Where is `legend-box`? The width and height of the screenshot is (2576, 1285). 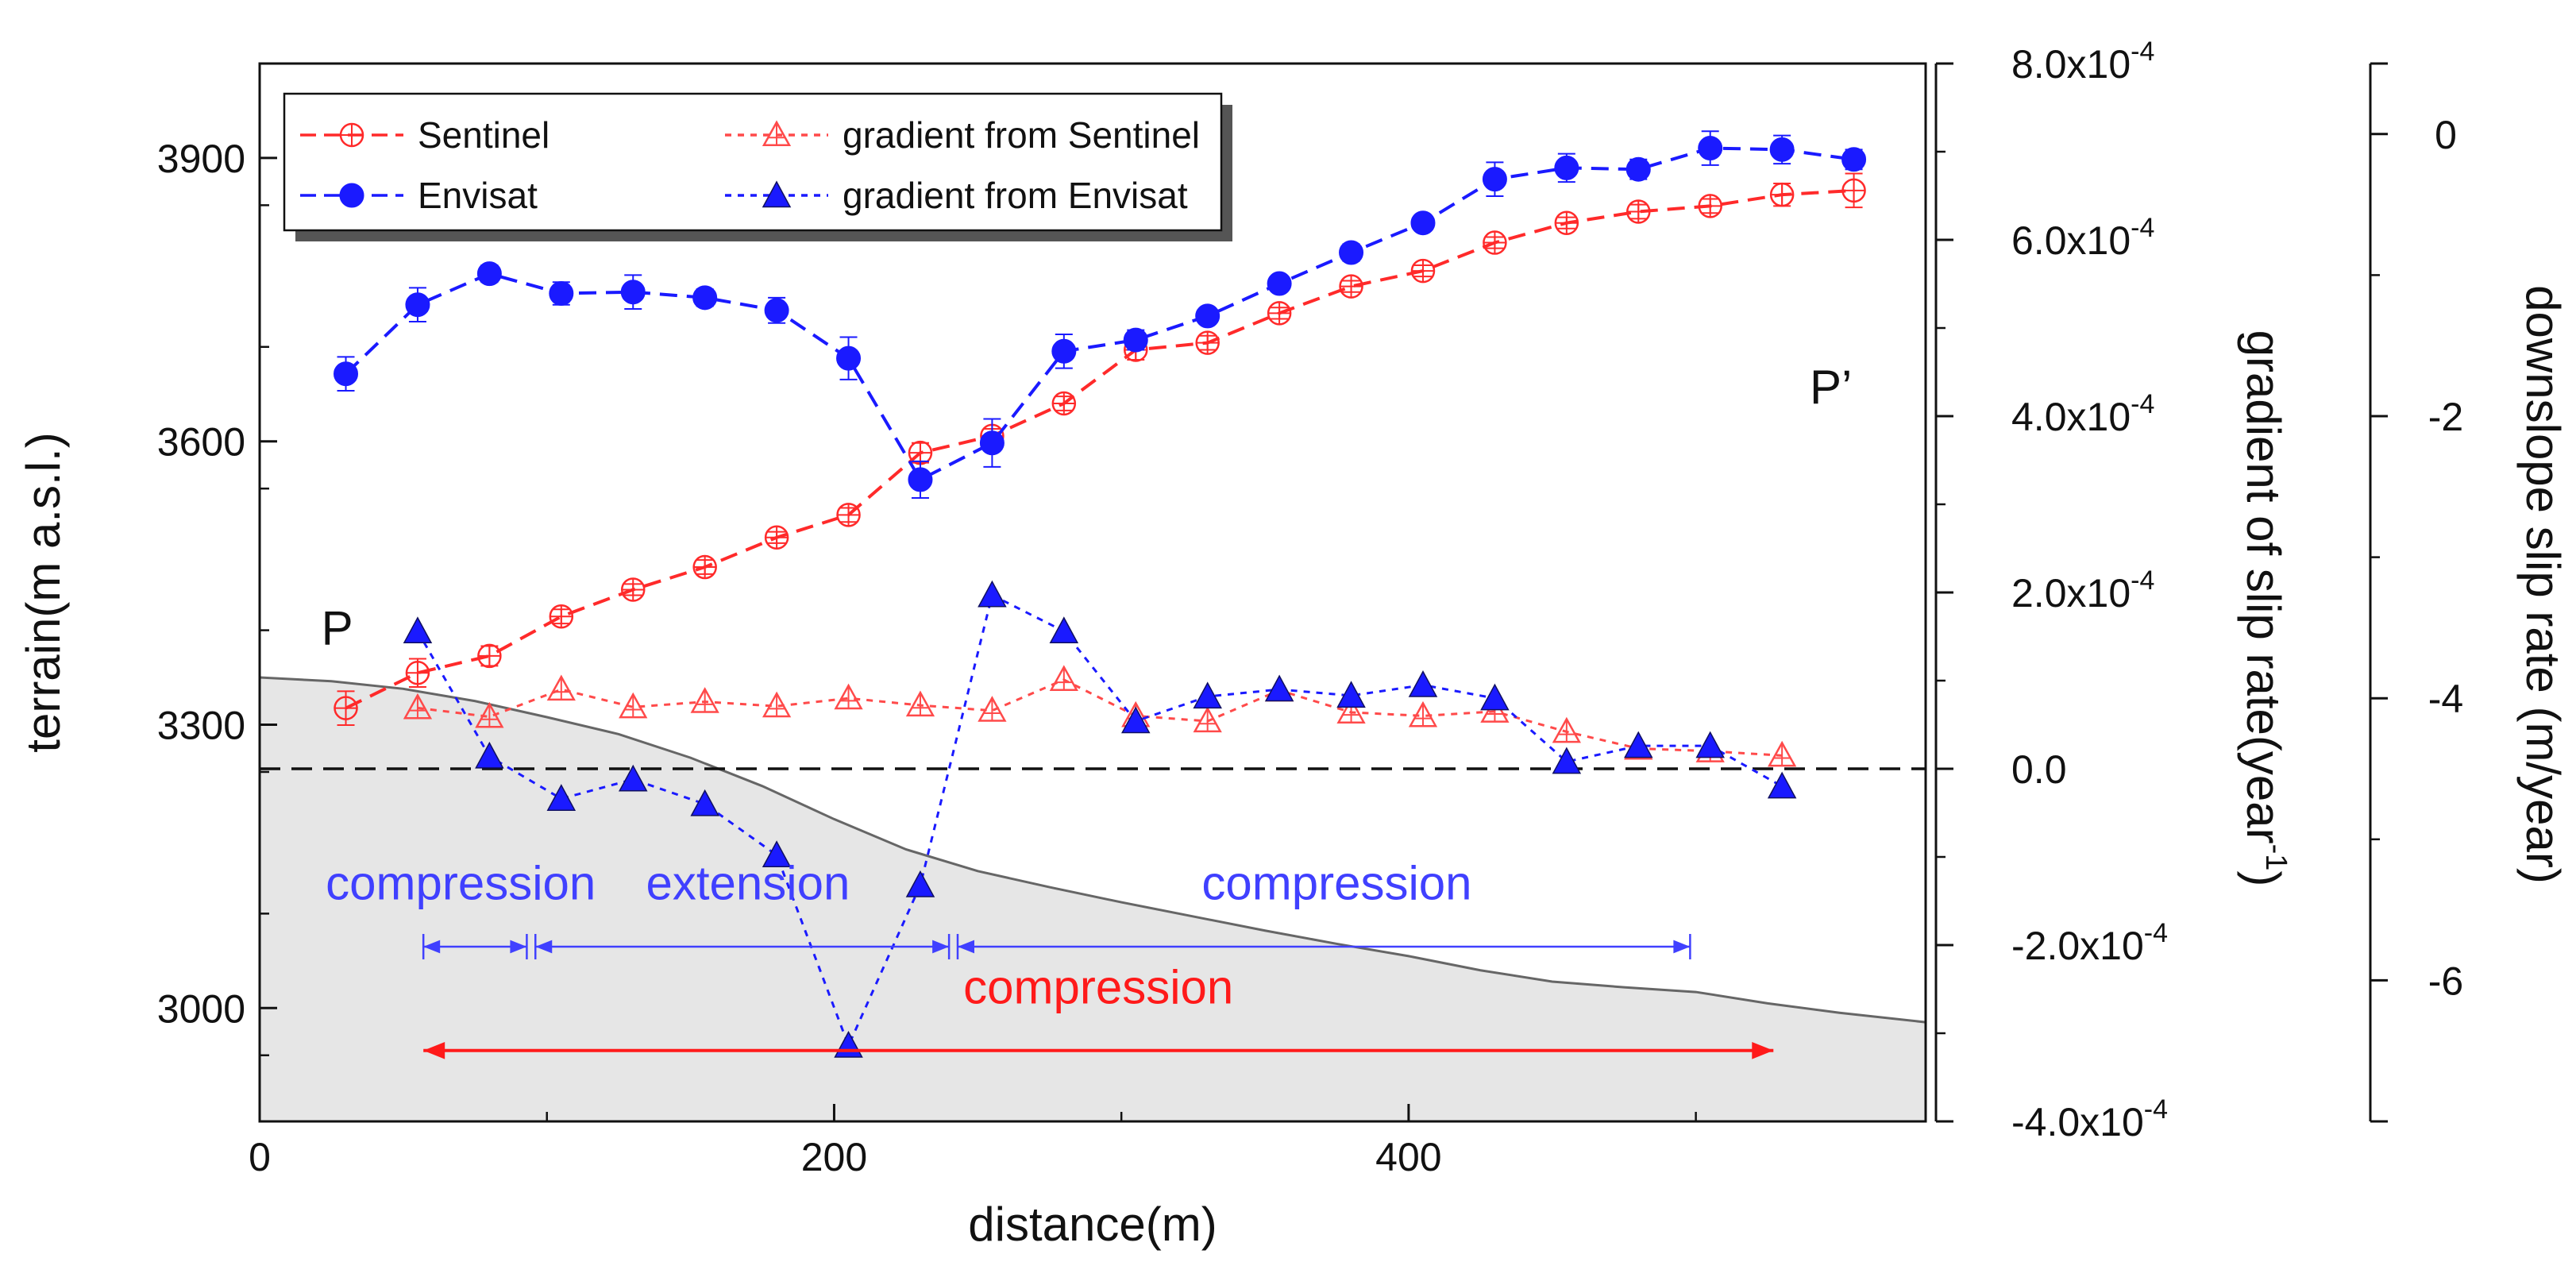 legend-box is located at coordinates (753, 162).